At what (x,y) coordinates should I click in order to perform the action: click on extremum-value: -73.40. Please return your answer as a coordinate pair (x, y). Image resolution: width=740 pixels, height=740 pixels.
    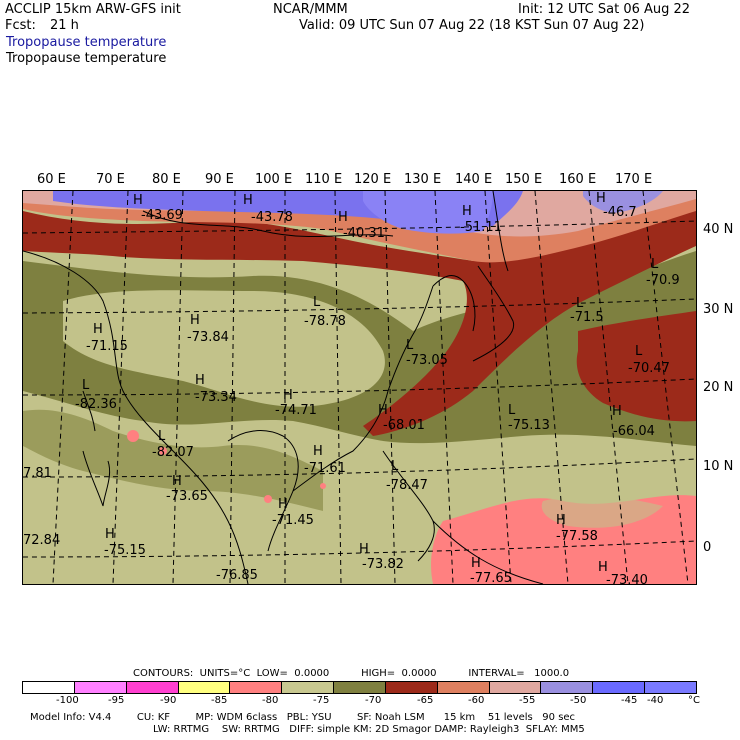
    Looking at the image, I should click on (627, 580).